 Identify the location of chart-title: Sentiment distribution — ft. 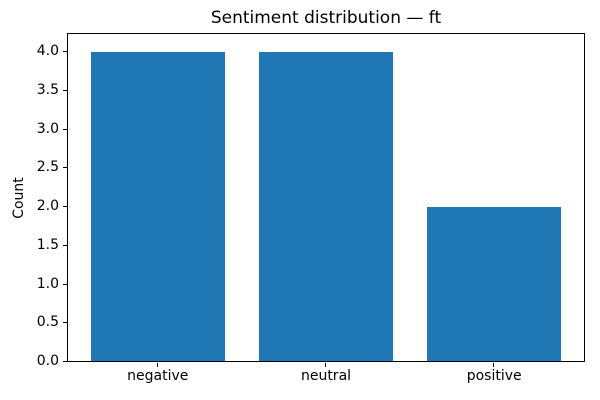
(326, 18).